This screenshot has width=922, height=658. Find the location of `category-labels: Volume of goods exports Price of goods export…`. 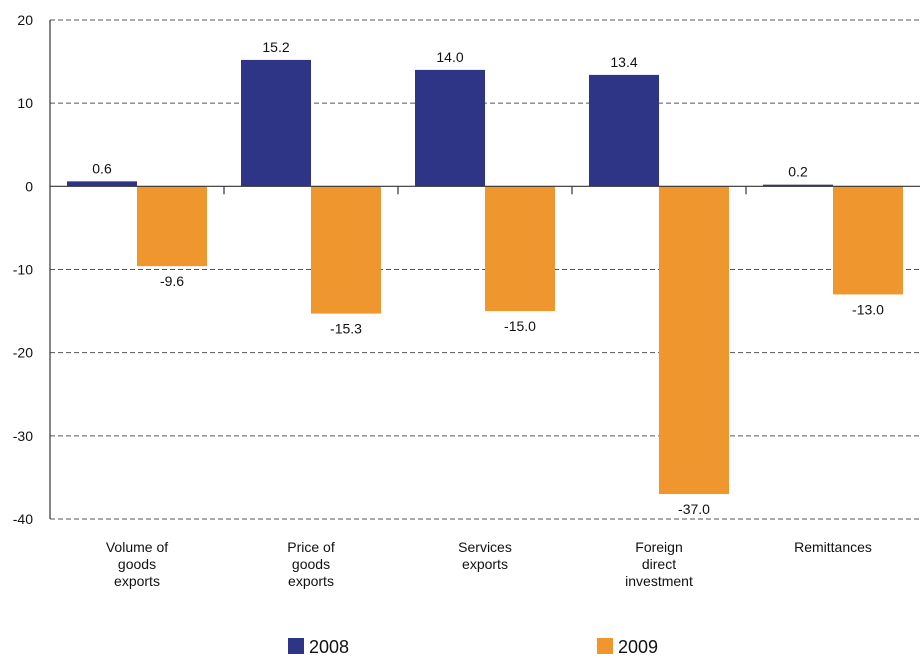

category-labels: Volume of goods exports Price of goods export… is located at coordinates (489, 564).